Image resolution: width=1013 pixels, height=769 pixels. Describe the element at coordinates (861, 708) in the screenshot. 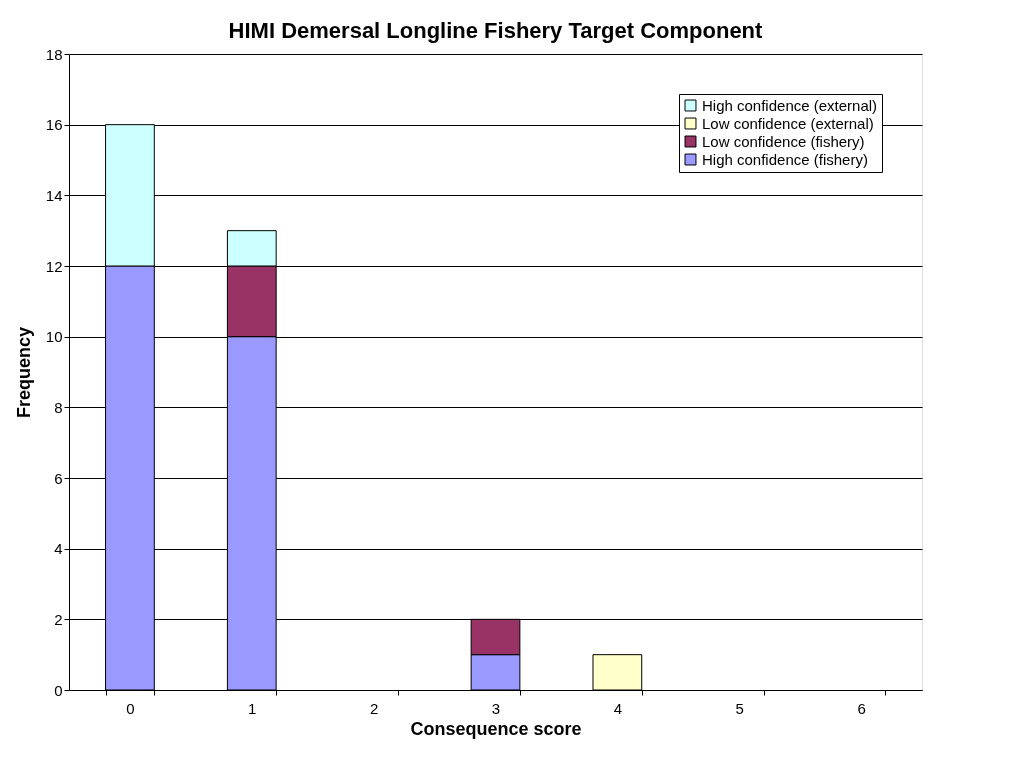

I see `x-tick-label: 6` at that location.